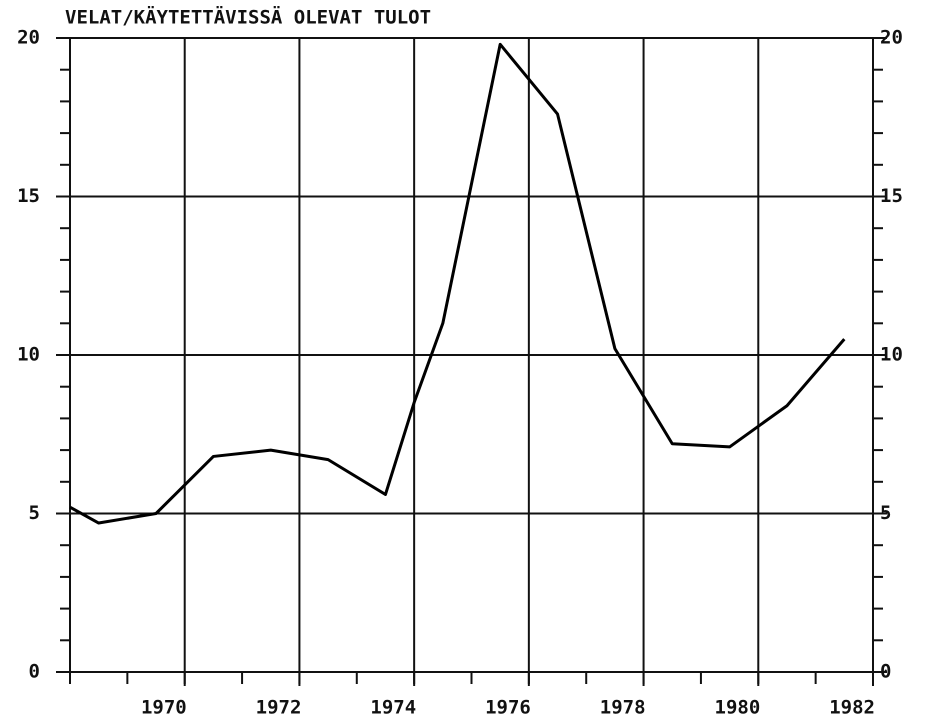  Describe the element at coordinates (34, 513) in the screenshot. I see `y-tick-label: 5` at that location.